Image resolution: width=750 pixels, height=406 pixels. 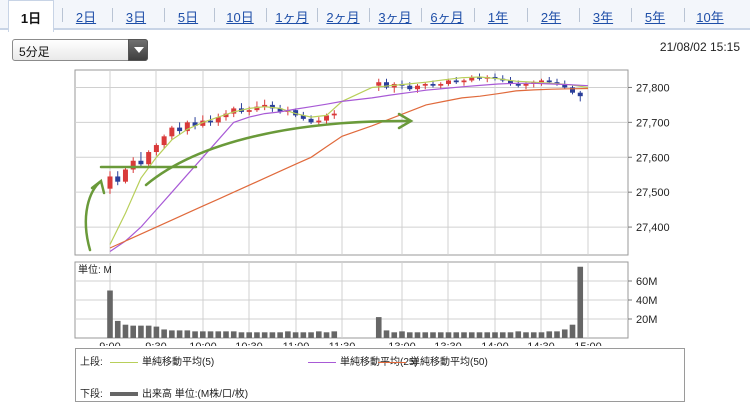 What do you see at coordinates (653, 123) in the screenshot?
I see `price-tick-label: 27,700` at bounding box center [653, 123].